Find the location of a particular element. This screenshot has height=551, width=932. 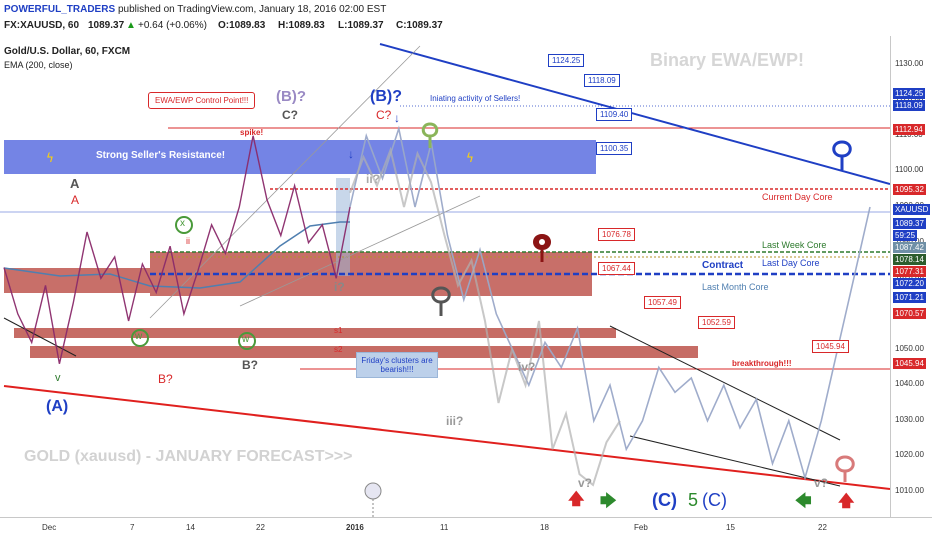

x-tick-label: 14 is located at coordinates (190, 527).